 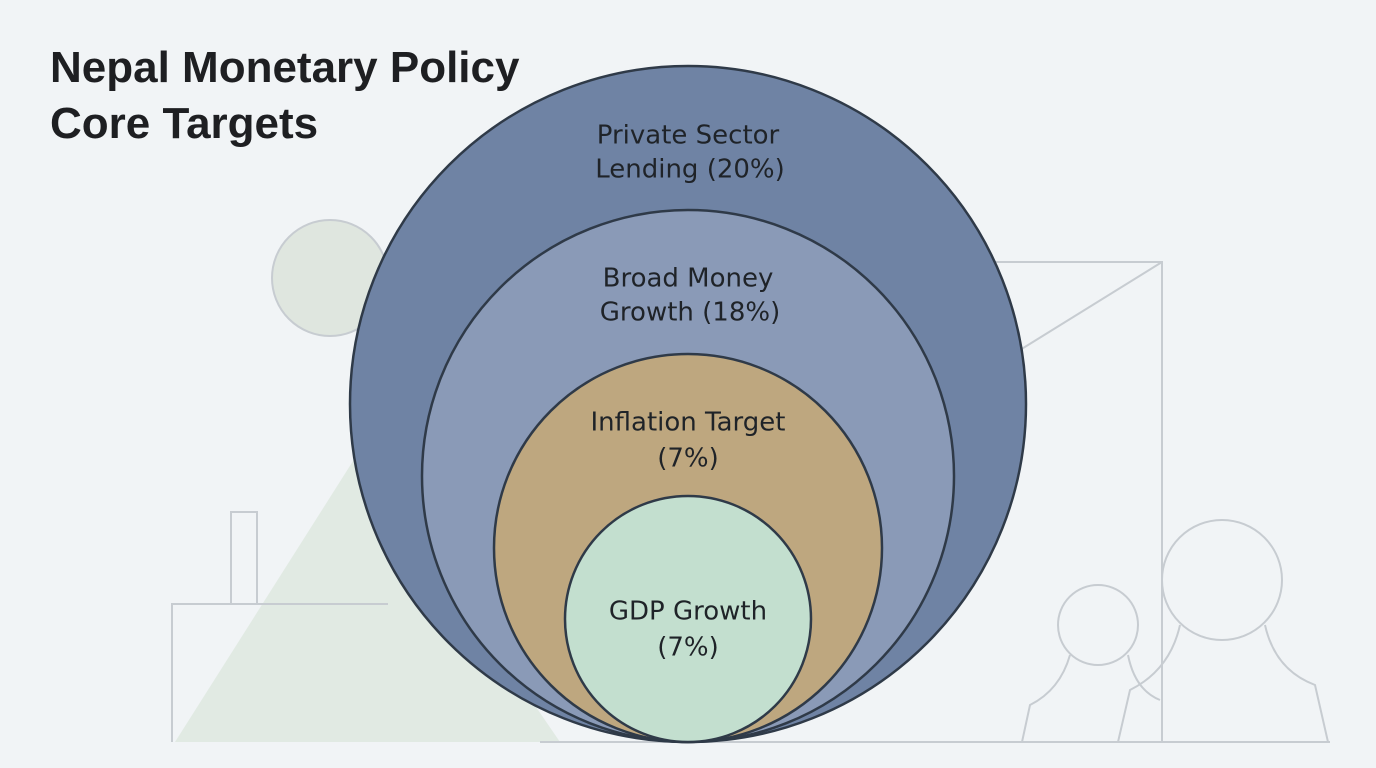 What do you see at coordinates (688, 136) in the screenshot?
I see `node-label: Private Sector` at bounding box center [688, 136].